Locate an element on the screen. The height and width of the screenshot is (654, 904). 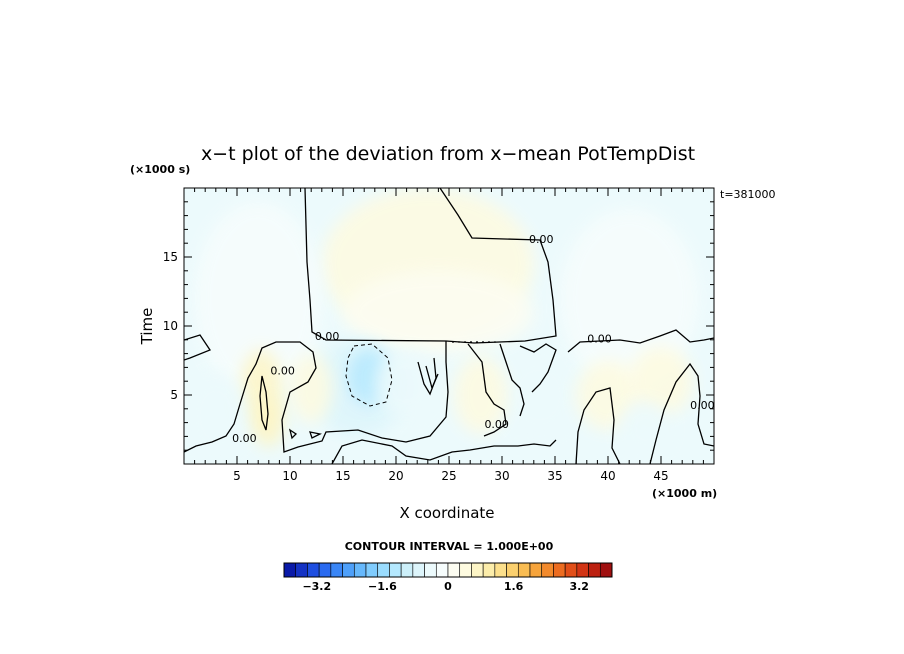
y-tick-label: 10 is located at coordinates (170, 326).